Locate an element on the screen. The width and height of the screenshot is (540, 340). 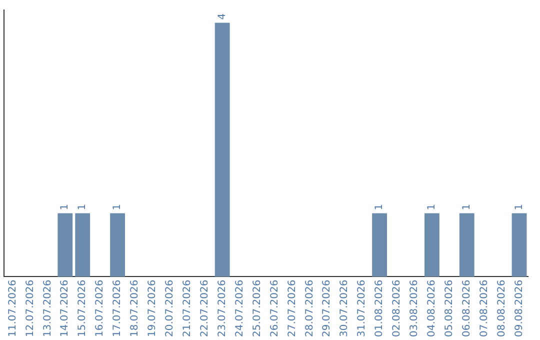
x-tick-label: 30.07.2026 is located at coordinates (344, 309).